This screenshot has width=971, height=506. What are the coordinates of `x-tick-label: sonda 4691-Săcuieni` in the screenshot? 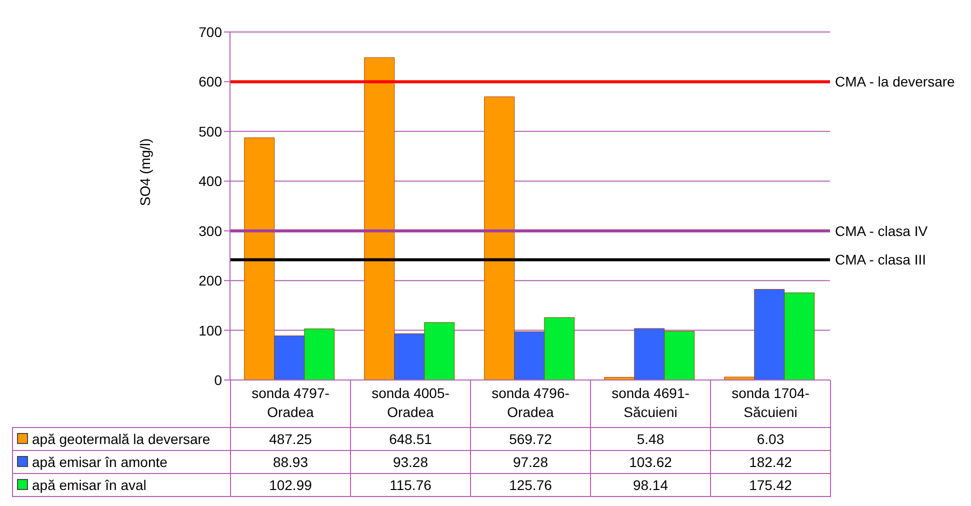 It's located at (650, 403).